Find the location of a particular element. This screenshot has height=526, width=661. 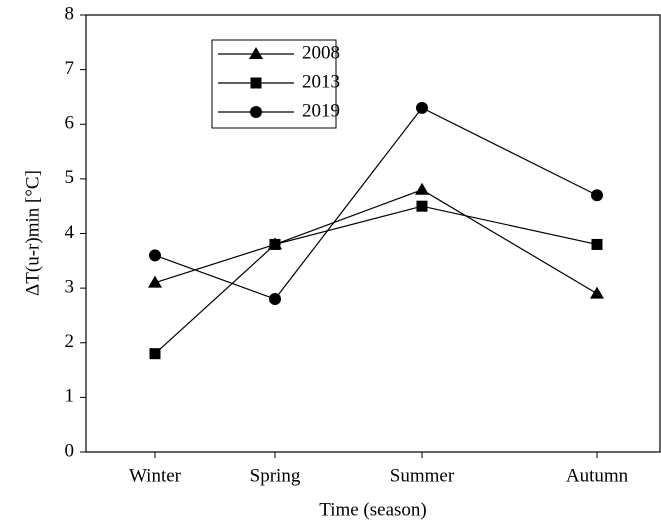

y-tick-label: 8 is located at coordinates (70, 13).